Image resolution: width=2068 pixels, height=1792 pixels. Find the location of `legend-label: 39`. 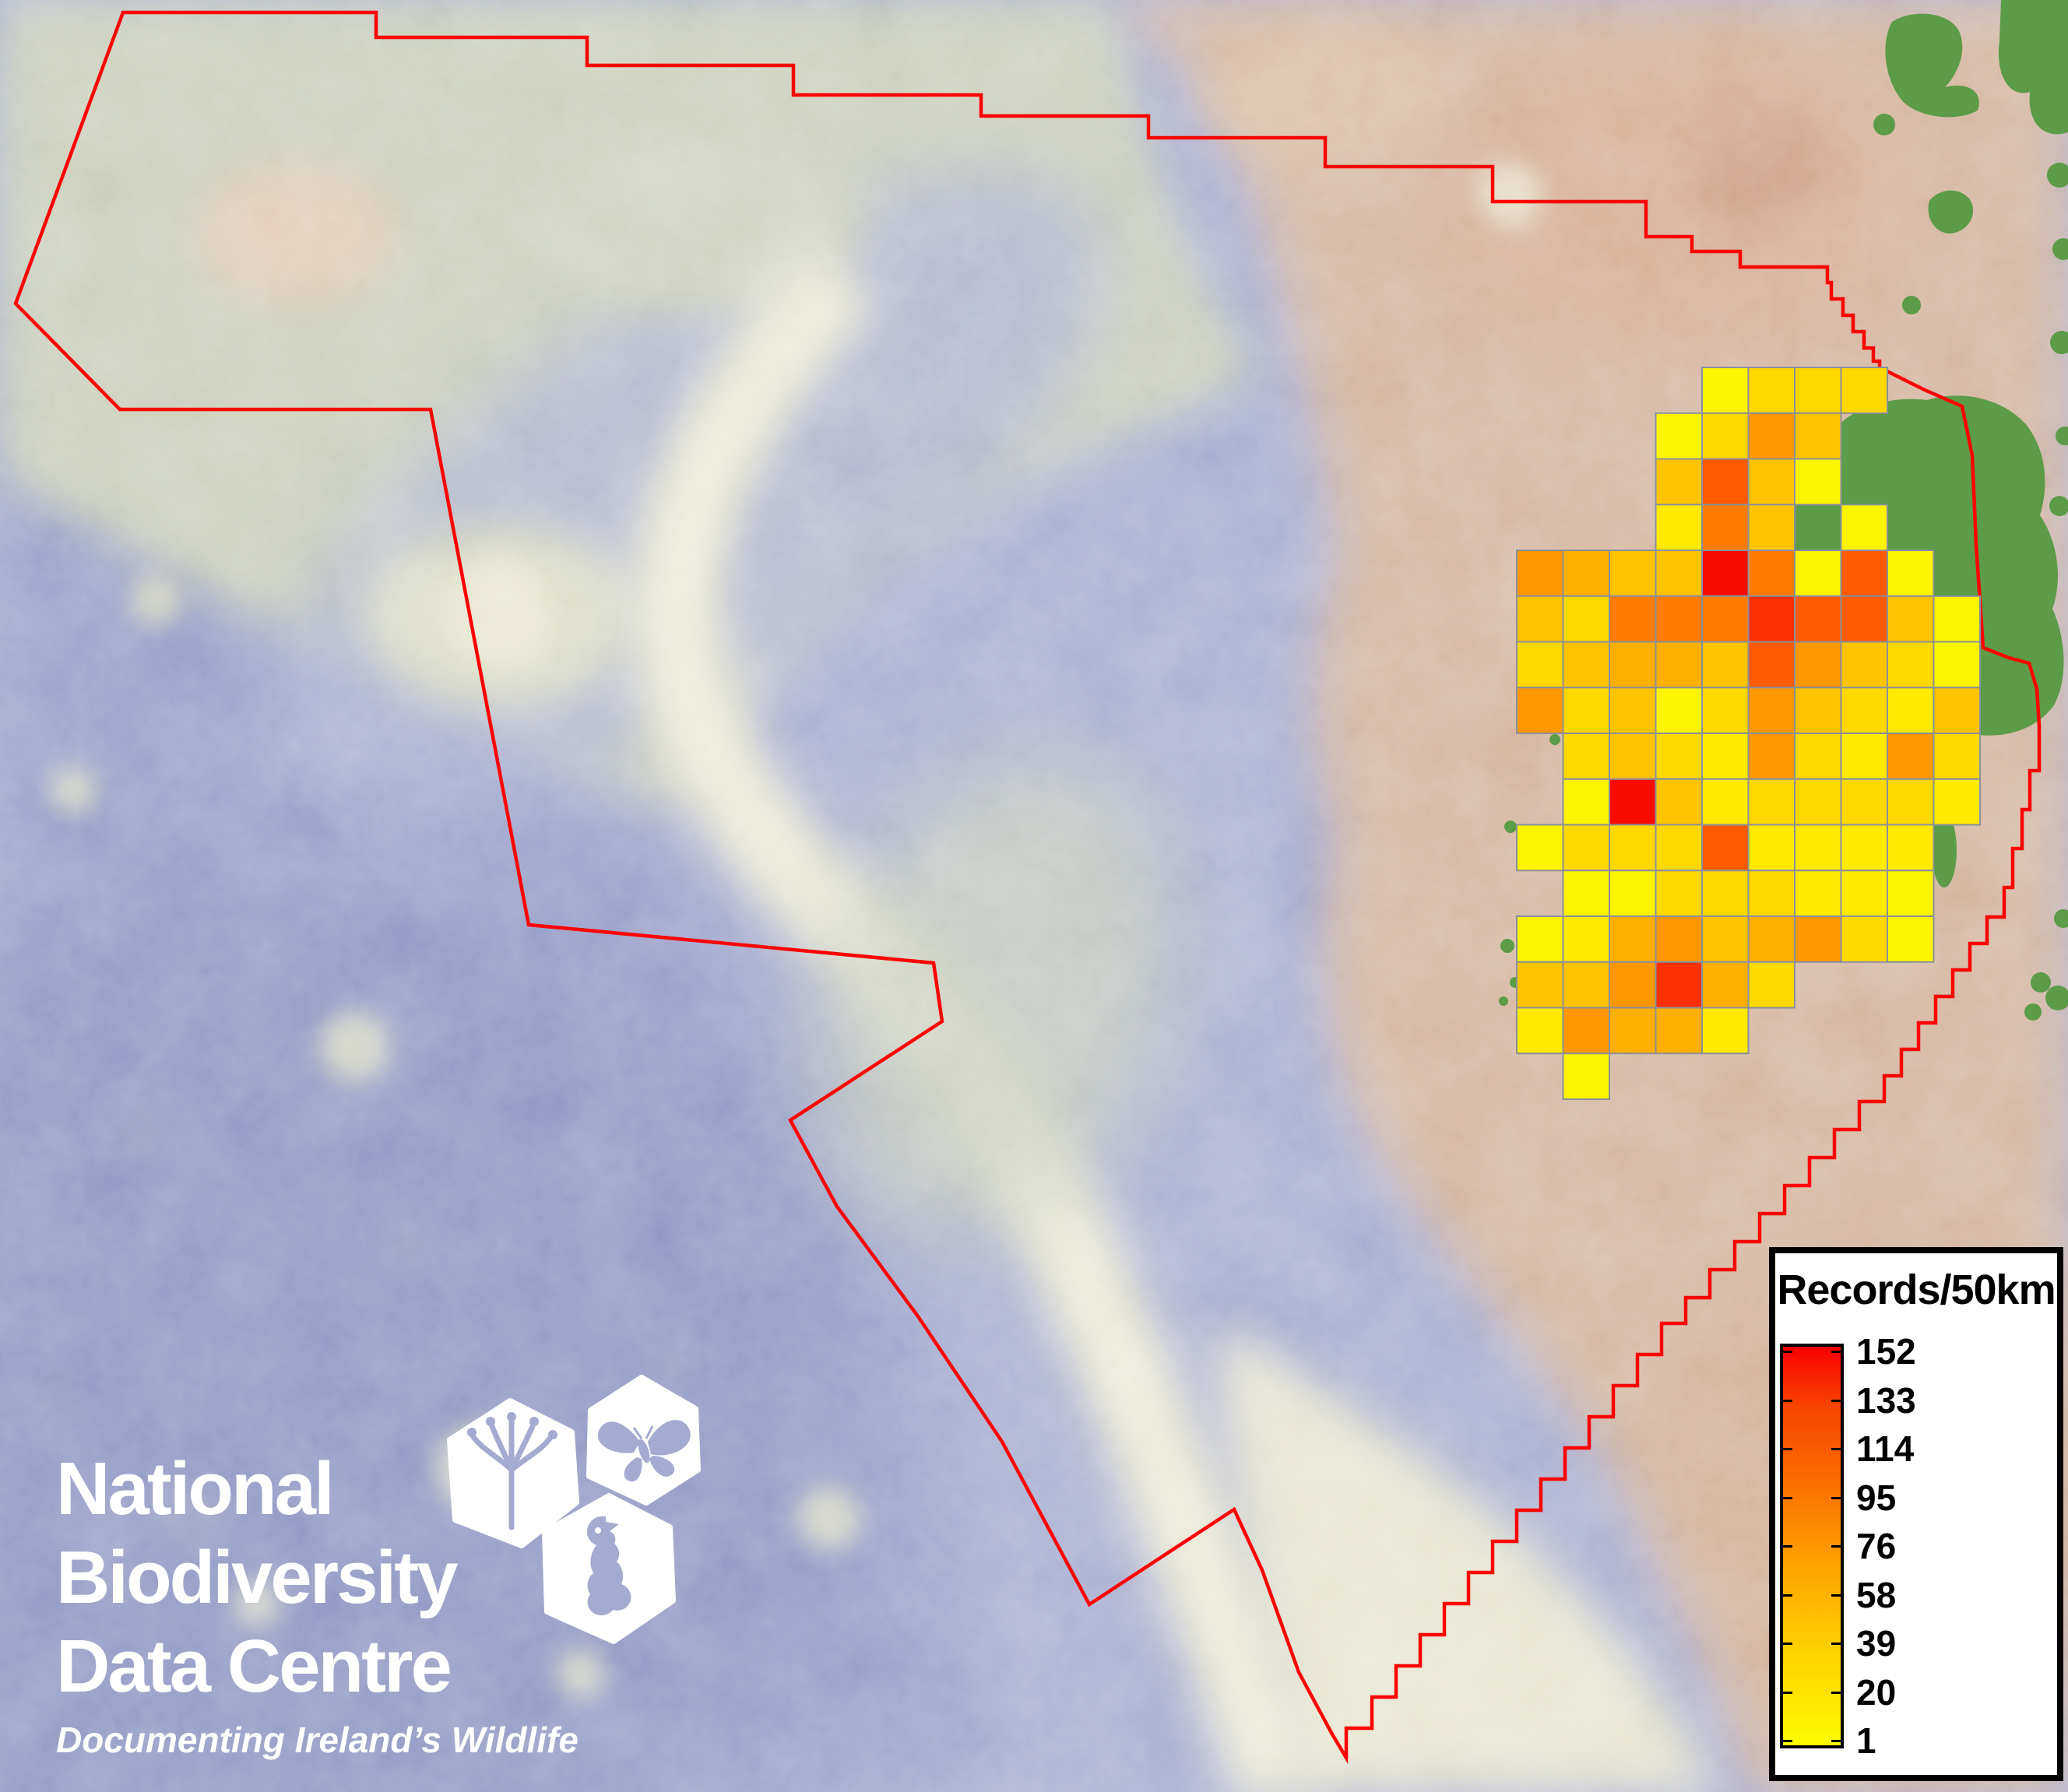

legend-label: 39 is located at coordinates (1877, 1643).